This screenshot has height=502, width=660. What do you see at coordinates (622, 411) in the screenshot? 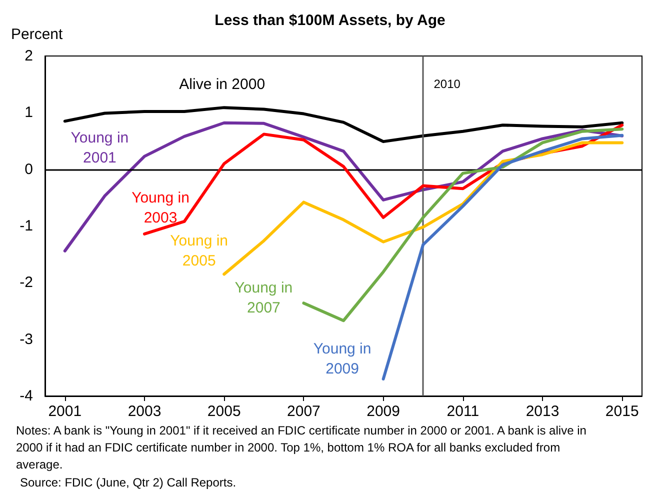
I see `x-tick-label: 2015` at bounding box center [622, 411].